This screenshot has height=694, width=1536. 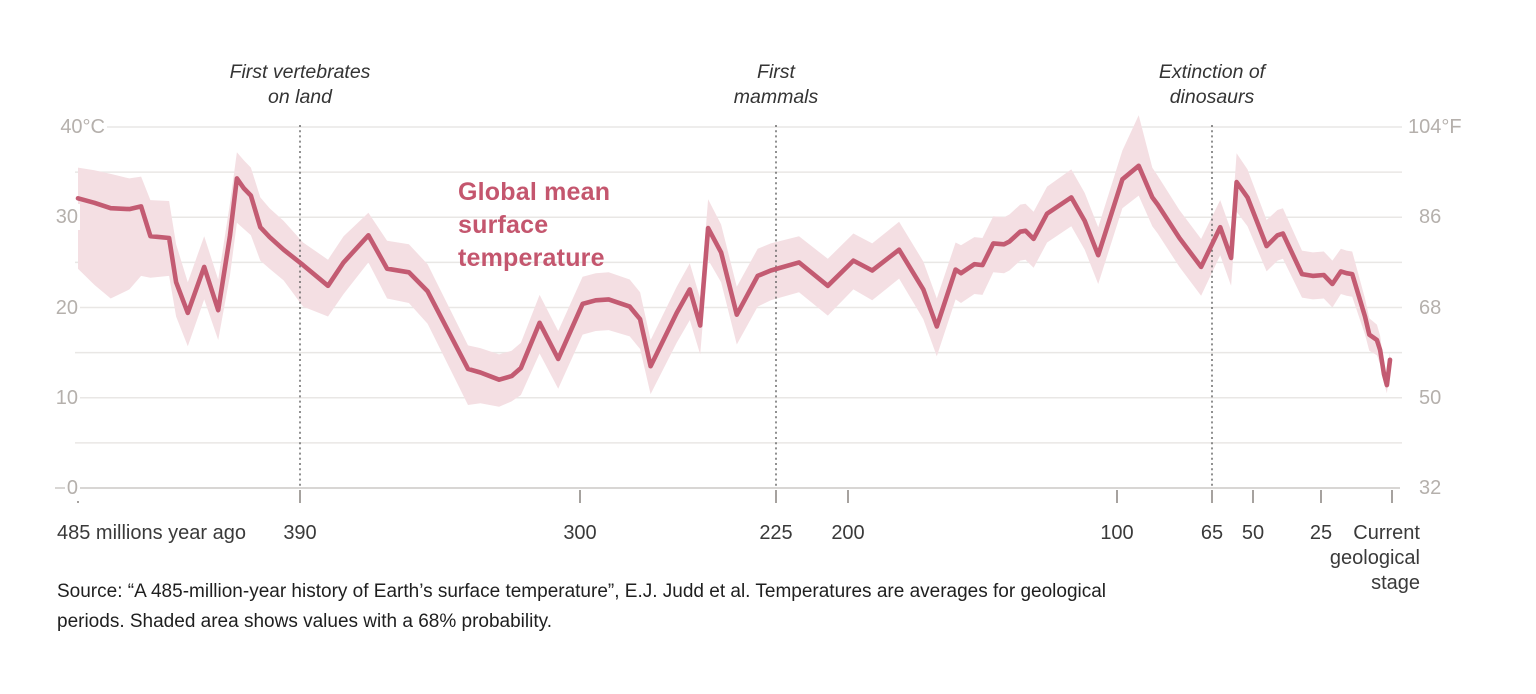 What do you see at coordinates (1430, 397) in the screenshot?
I see `y-axis-label-right: 50` at bounding box center [1430, 397].